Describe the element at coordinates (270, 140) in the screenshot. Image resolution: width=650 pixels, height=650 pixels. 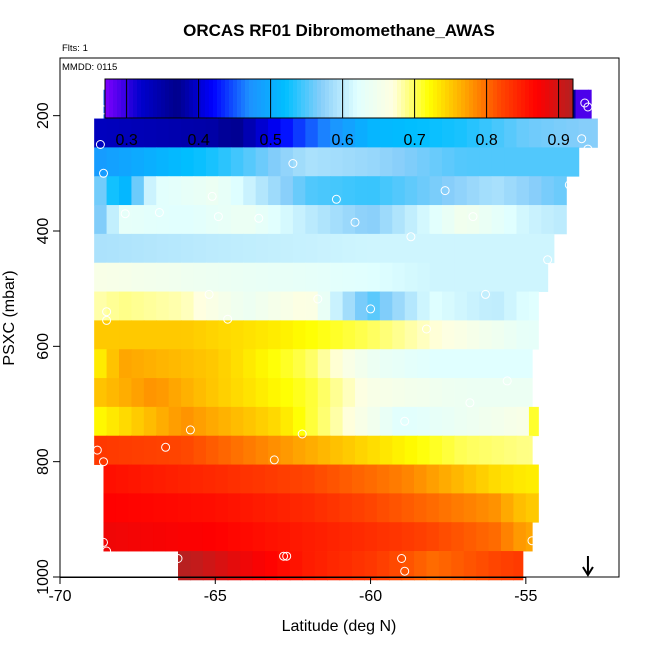
I see `colorbar-tick-label: 0.5` at that location.